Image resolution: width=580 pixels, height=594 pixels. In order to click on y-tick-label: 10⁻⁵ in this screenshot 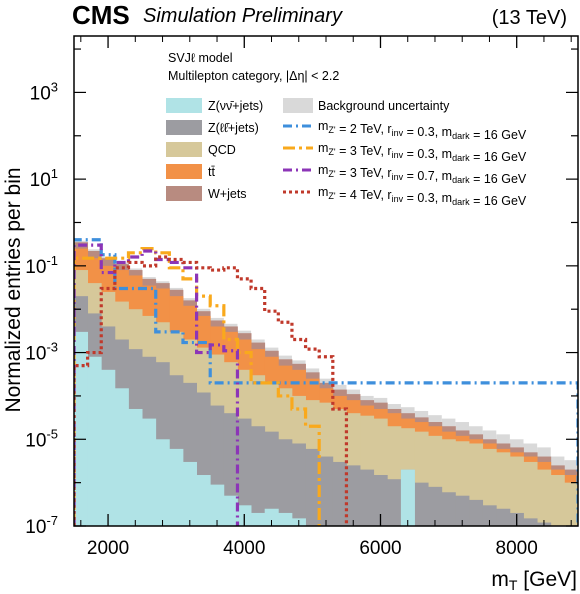, I will do `click(41, 438)`.